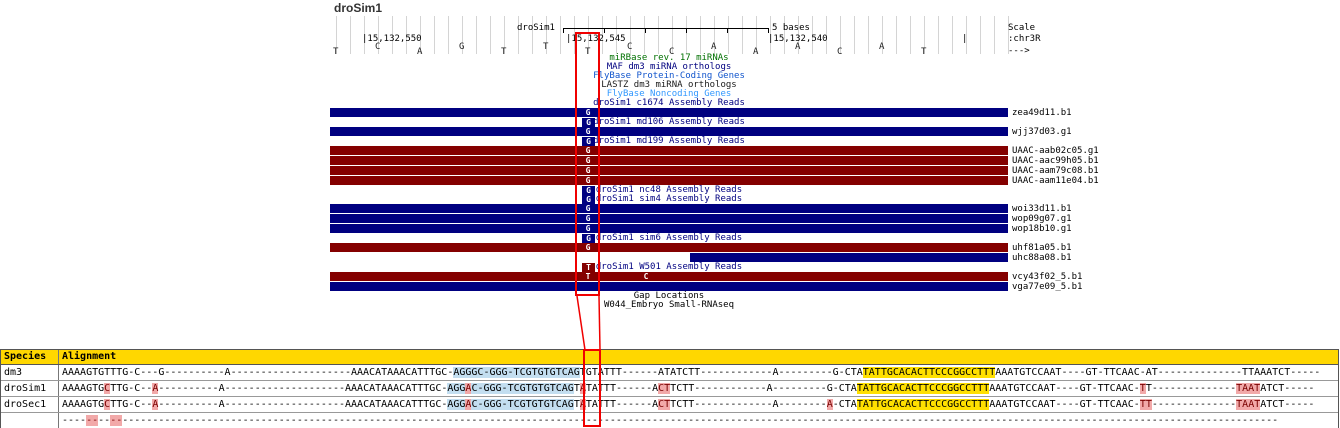  I want to click on alignment-header-label: Alignment, so click(89, 356).